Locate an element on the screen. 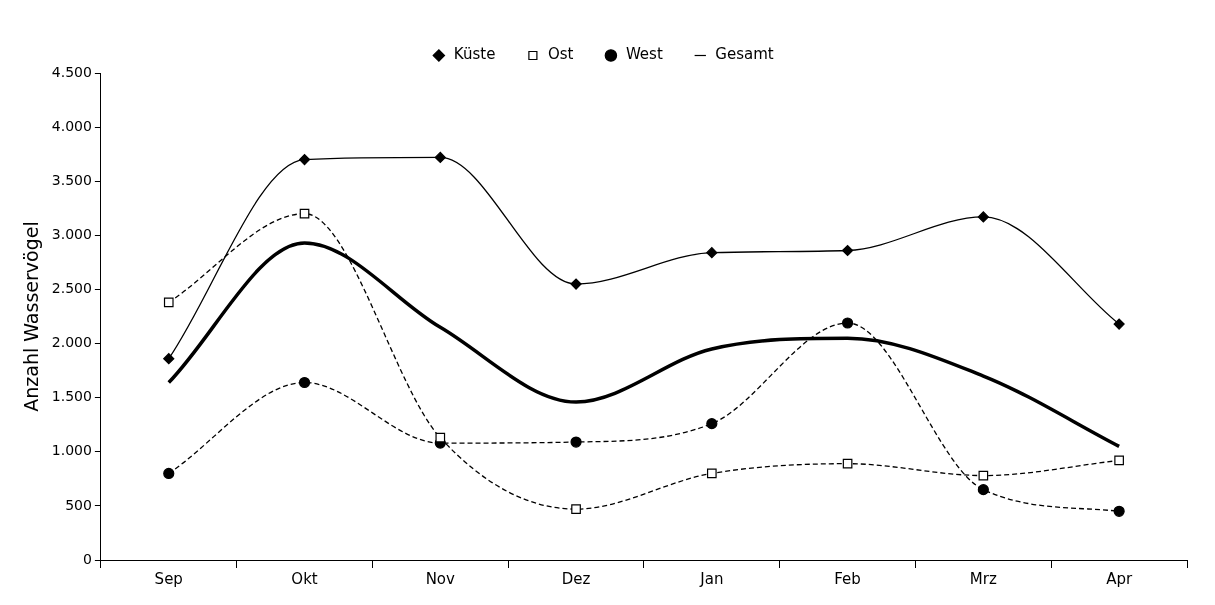 The image size is (1215, 605). x-tick-label: Mrz is located at coordinates (983, 578).